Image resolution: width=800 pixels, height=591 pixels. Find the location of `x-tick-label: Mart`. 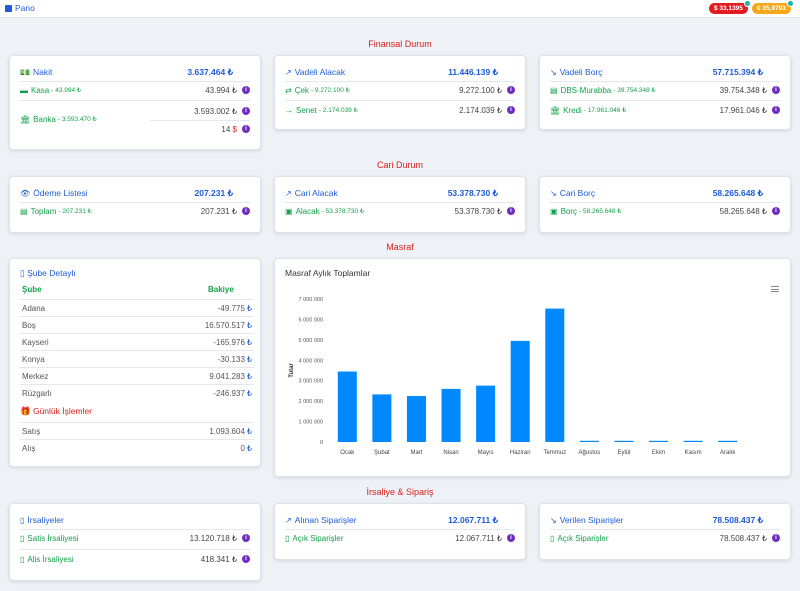

x-tick-label: Mart is located at coordinates (416, 453).